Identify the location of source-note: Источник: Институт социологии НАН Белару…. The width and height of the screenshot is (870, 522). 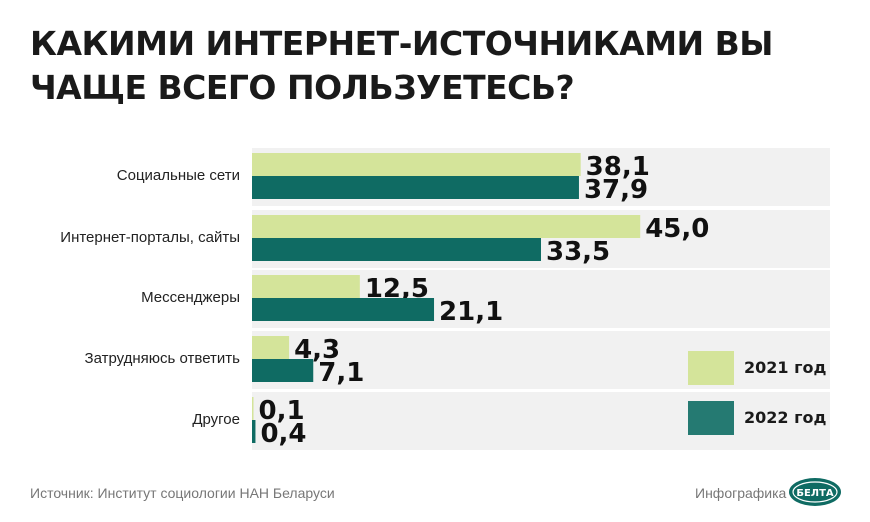
(182, 493).